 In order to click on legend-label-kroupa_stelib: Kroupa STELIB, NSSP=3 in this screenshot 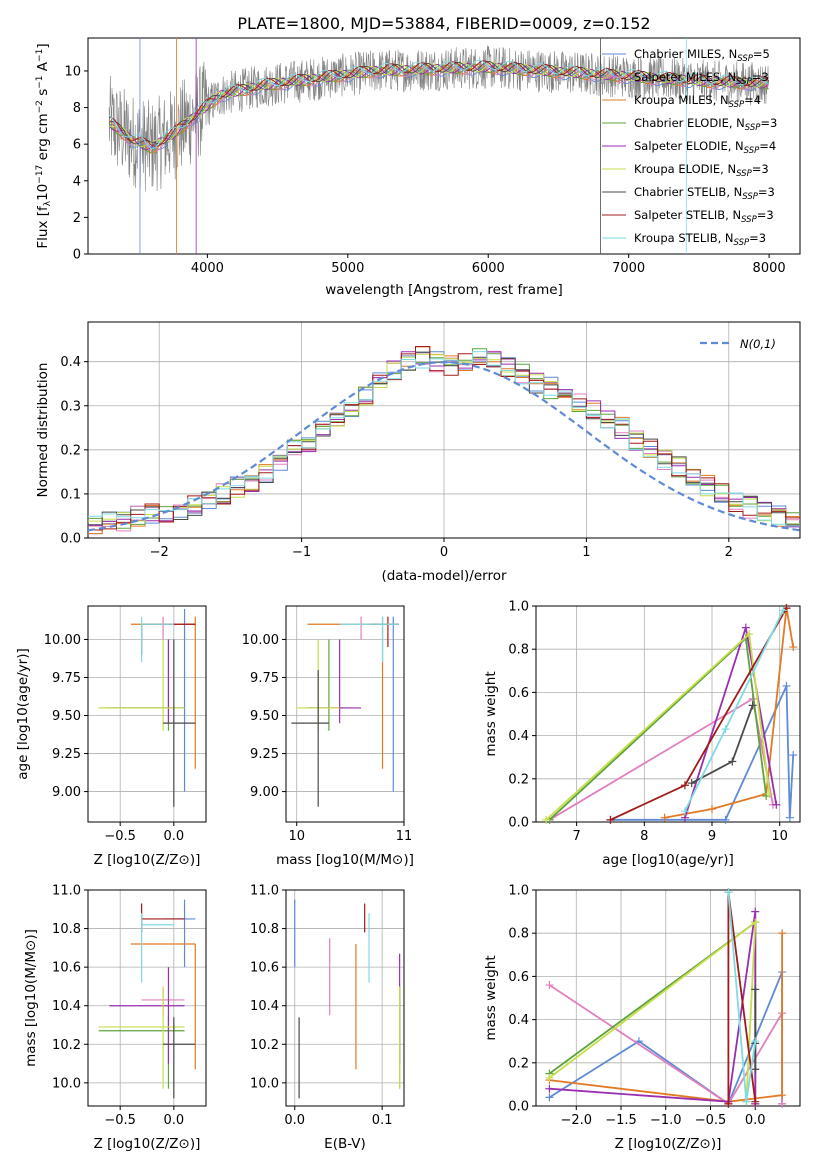, I will do `click(700, 239)`.